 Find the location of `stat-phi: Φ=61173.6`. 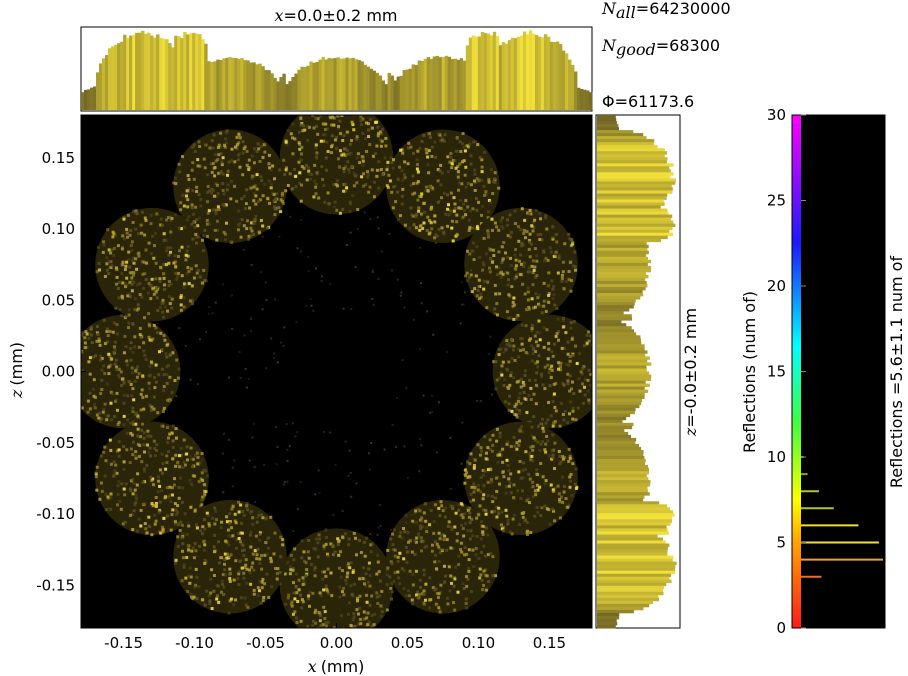

stat-phi: Φ=61173.6 is located at coordinates (648, 101).